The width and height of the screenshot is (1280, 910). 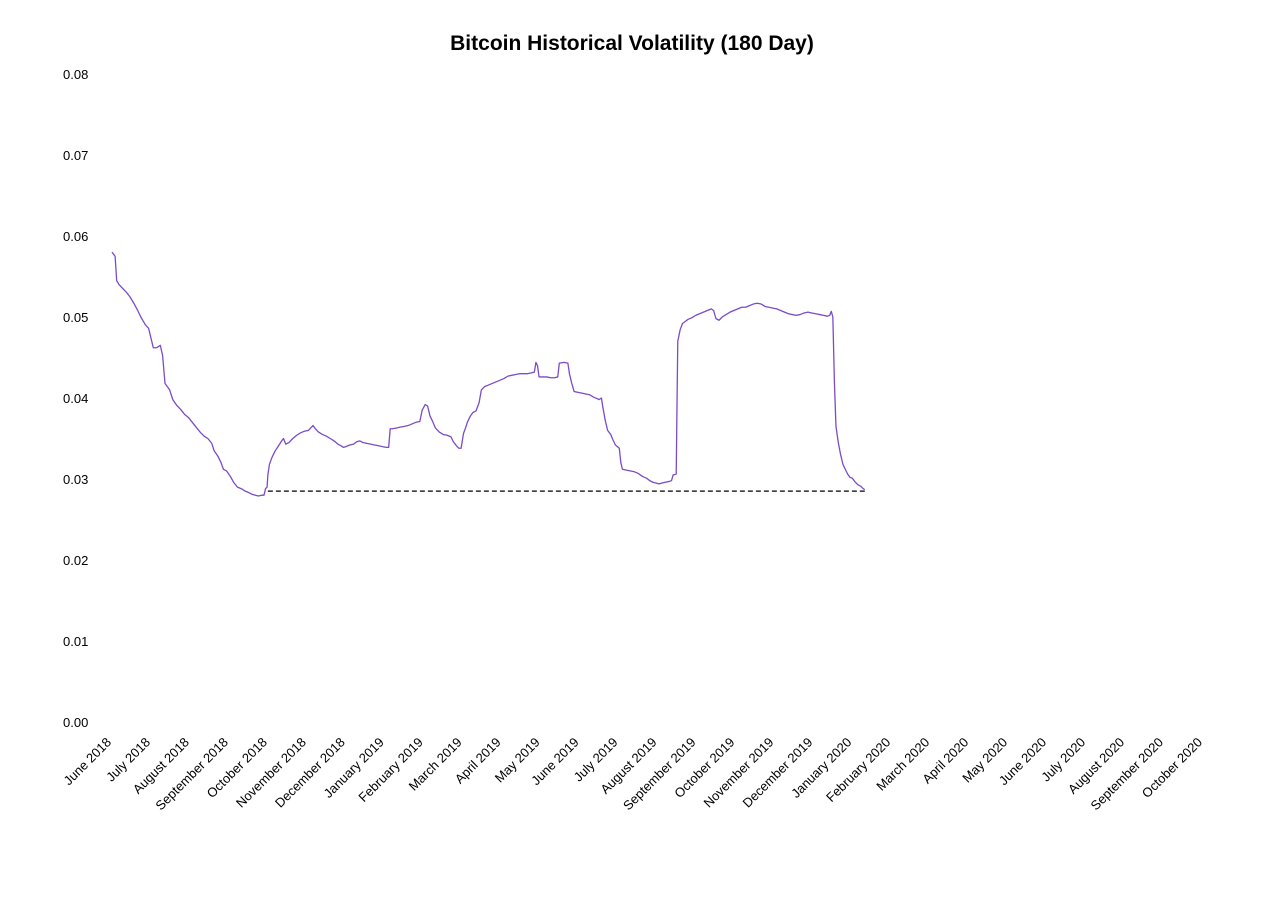 What do you see at coordinates (75, 479) in the screenshot?
I see `y-tick-label: 0.03` at bounding box center [75, 479].